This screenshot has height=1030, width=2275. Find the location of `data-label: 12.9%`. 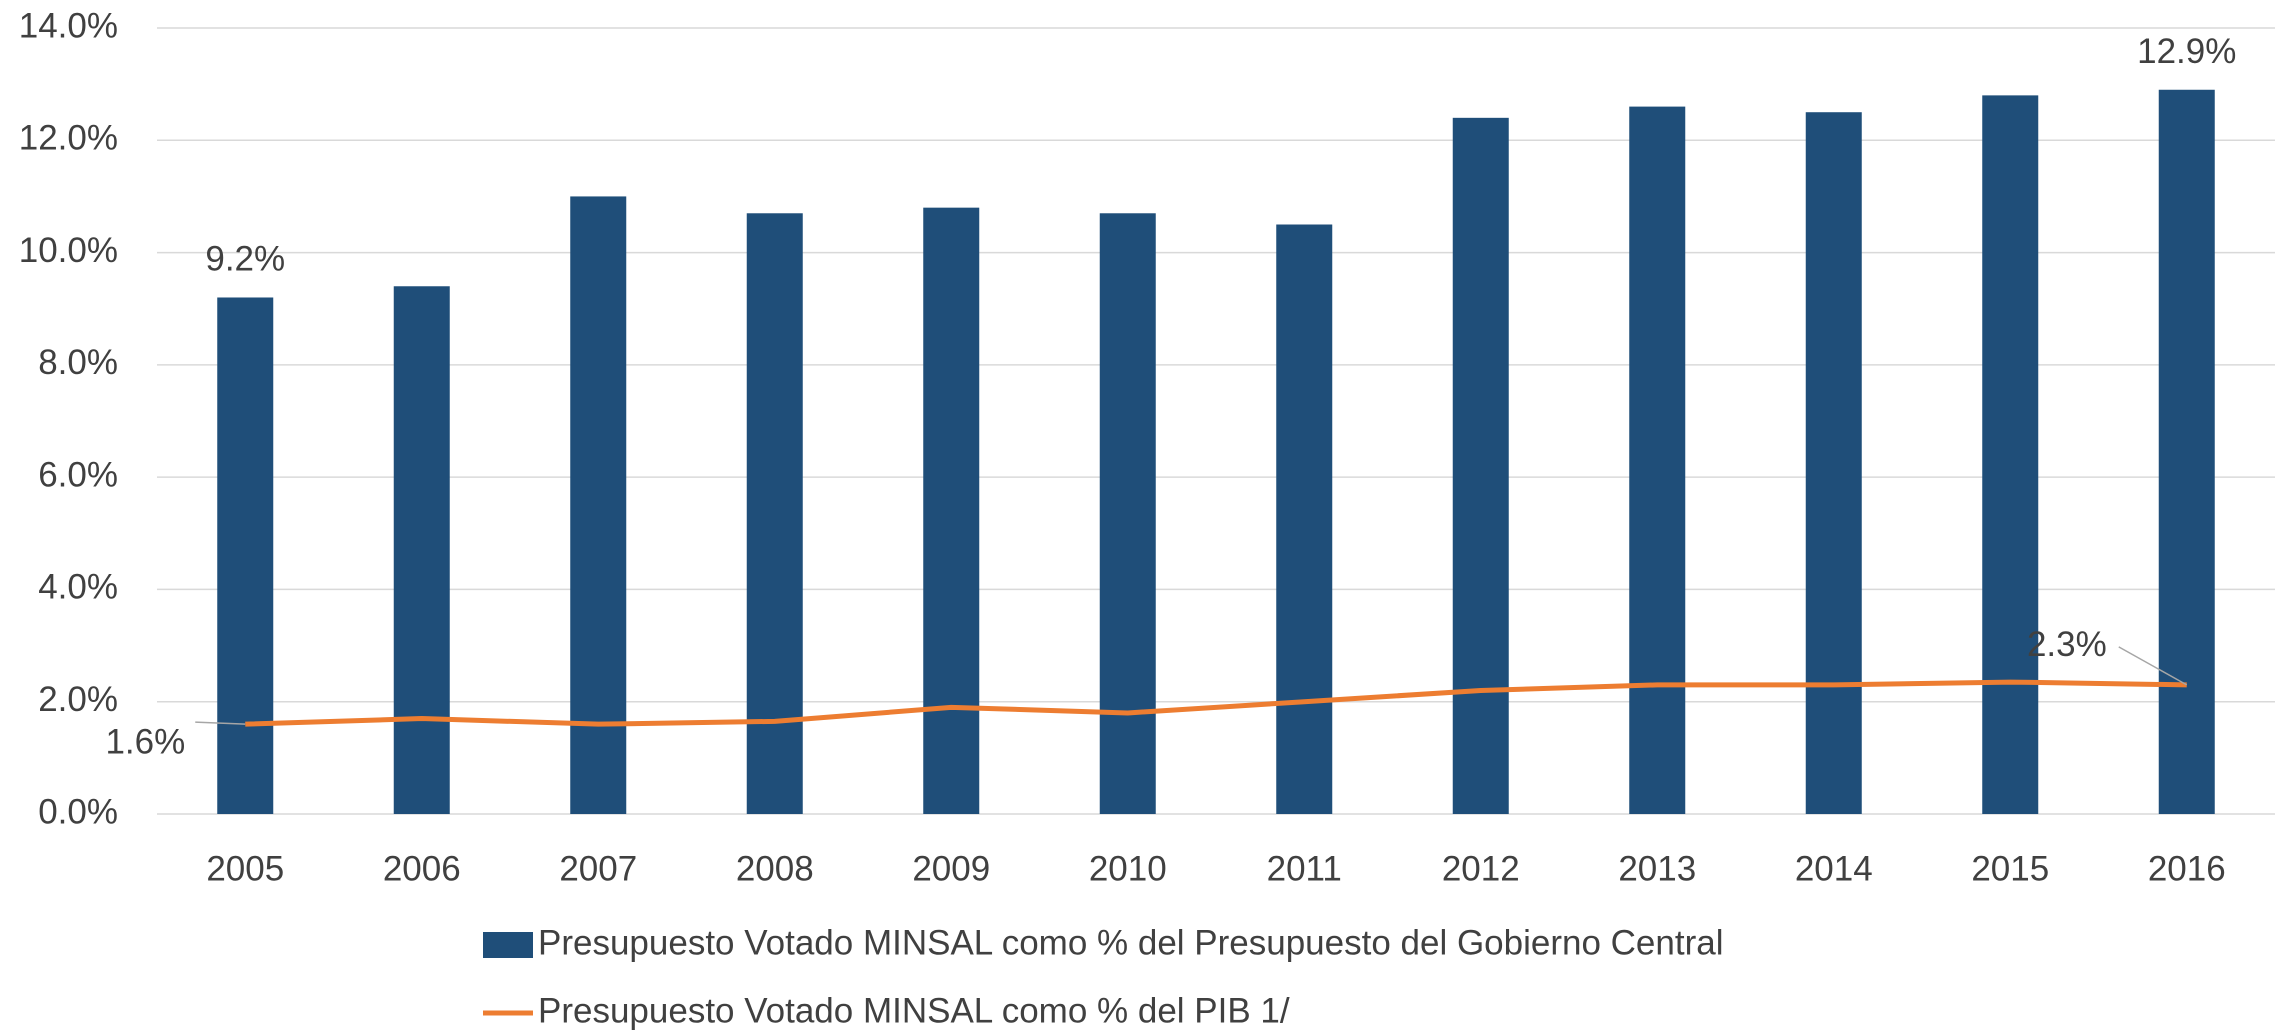

data-label: 12.9% is located at coordinates (2186, 51).